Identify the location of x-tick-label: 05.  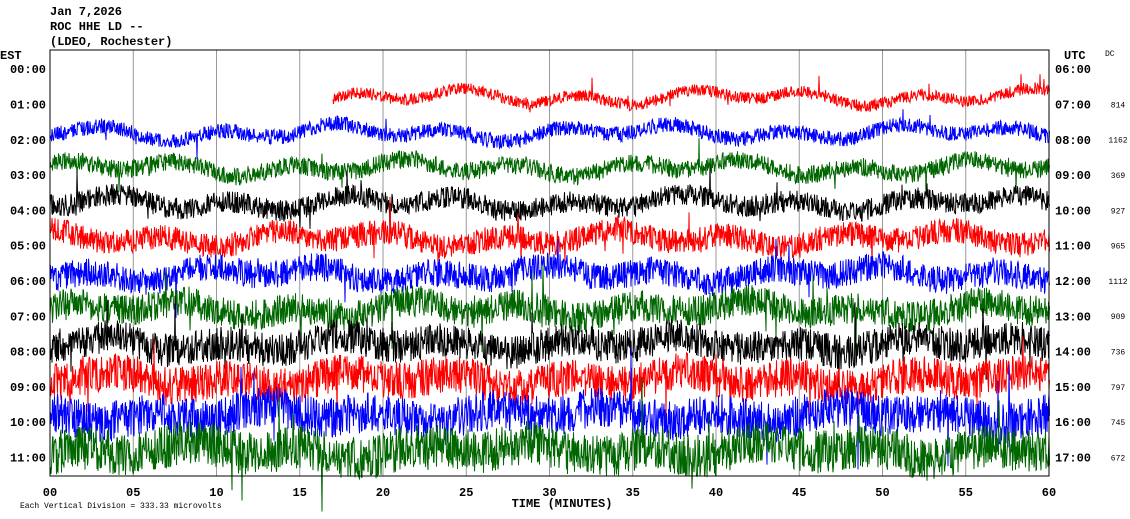
(133, 493).